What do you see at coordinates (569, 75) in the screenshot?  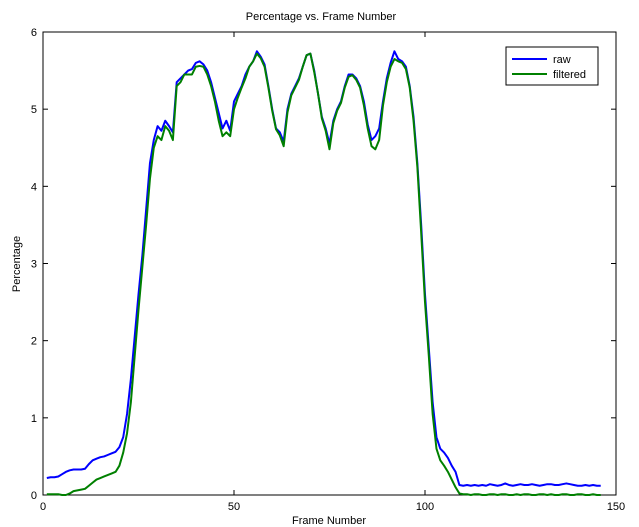 I see `legend-label-filtered: filtered` at bounding box center [569, 75].